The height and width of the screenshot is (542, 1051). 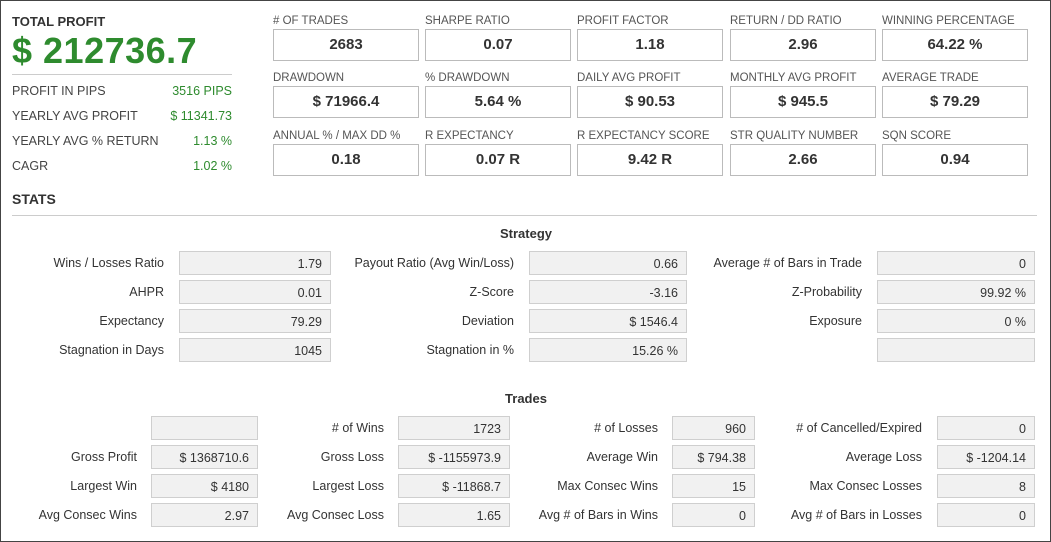 What do you see at coordinates (608, 350) in the screenshot?
I see `strategy-value: 15.26 %` at bounding box center [608, 350].